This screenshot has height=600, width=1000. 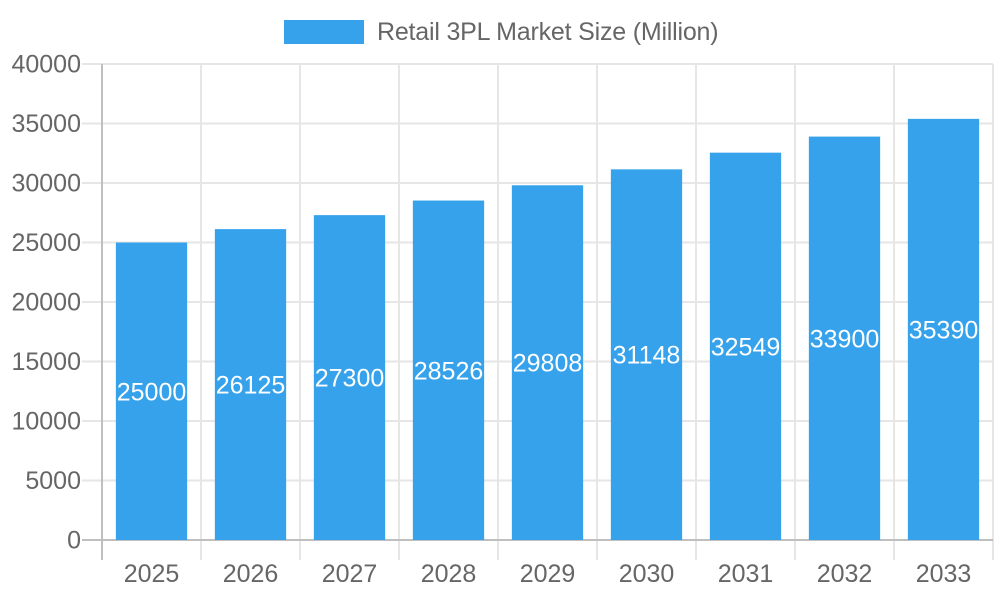 I want to click on svg-text: 2027, so click(x=350, y=574).